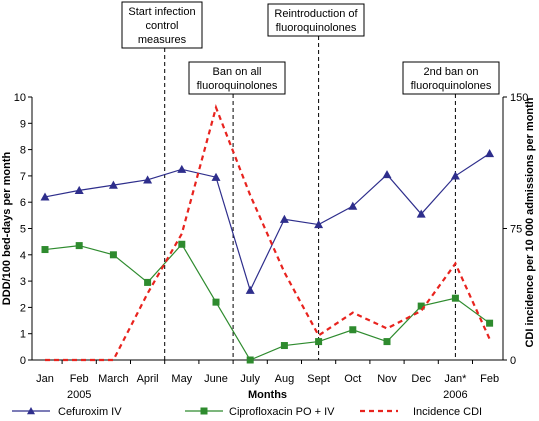 This screenshot has height=421, width=539. What do you see at coordinates (250, 379) in the screenshot?
I see `x-tick-label: July` at bounding box center [250, 379].